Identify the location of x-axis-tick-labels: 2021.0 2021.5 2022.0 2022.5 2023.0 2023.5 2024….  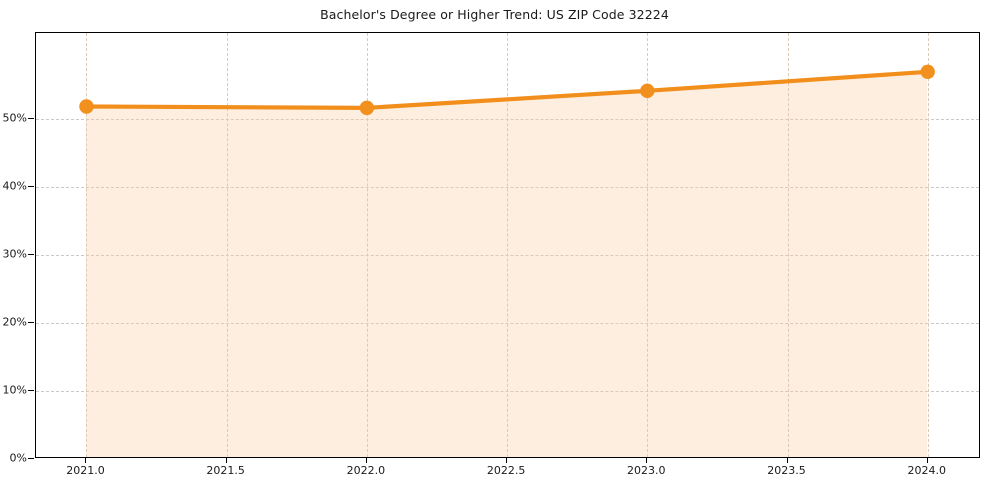
(507, 474).